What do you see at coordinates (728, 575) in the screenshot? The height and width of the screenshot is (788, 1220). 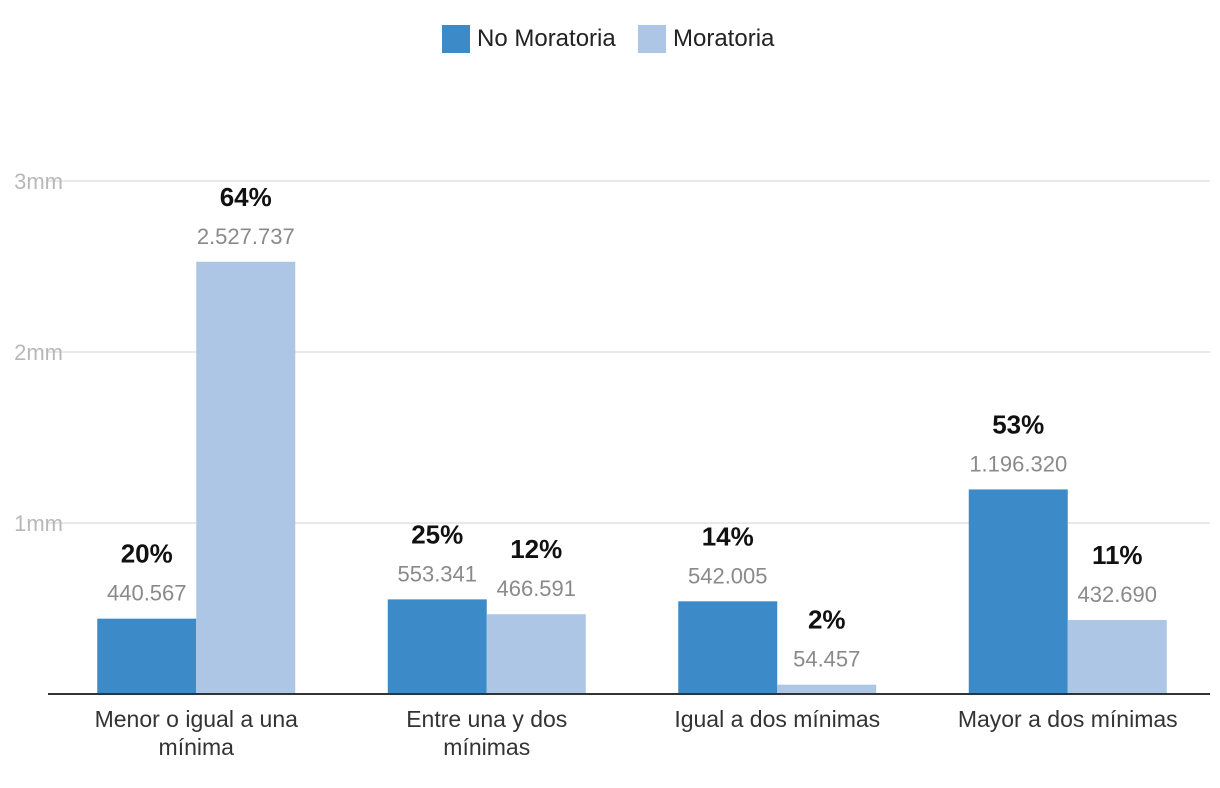 I see `value-label: 542.005` at bounding box center [728, 575].